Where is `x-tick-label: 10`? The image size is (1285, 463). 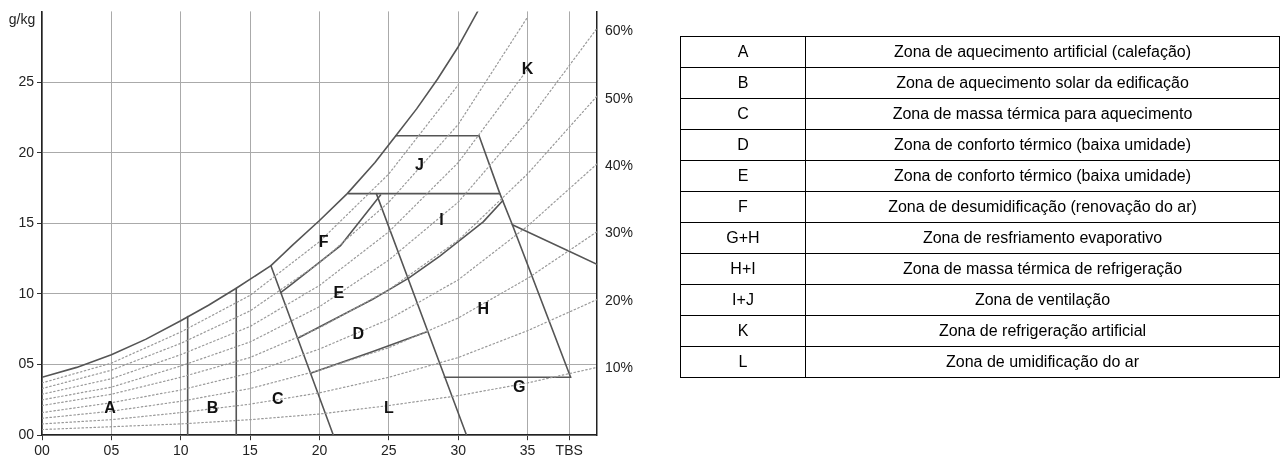
x-tick-label: 10 is located at coordinates (180, 450).